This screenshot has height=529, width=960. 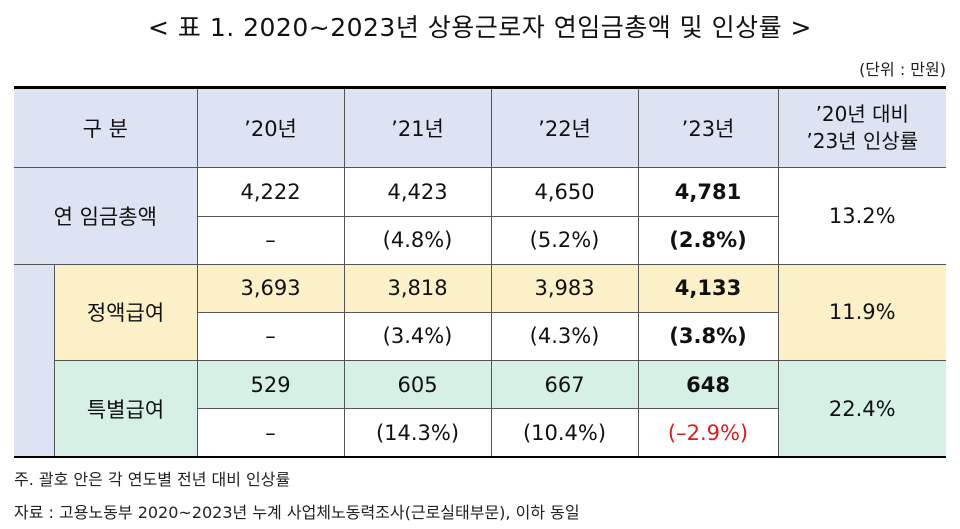 What do you see at coordinates (417, 128) in the screenshot?
I see `header-2021: ’21년` at bounding box center [417, 128].